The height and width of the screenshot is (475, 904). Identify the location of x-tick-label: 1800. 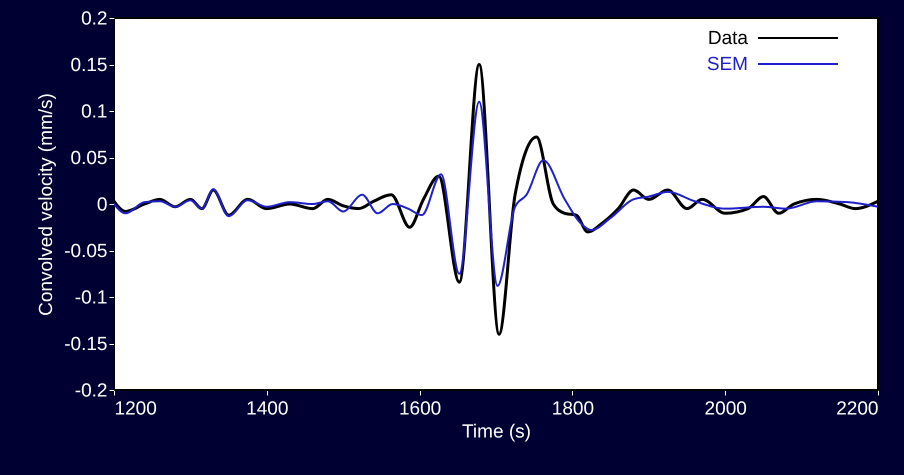
(573, 409).